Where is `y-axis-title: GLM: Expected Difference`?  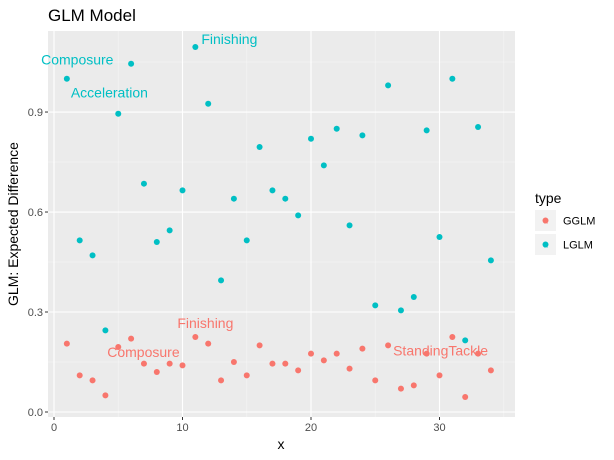 y-axis-title: GLM: Expected Difference is located at coordinates (13, 224).